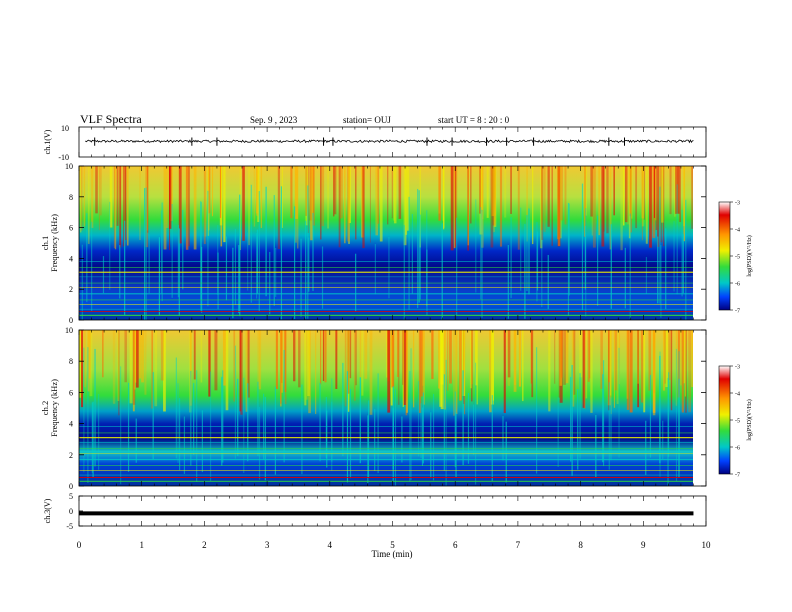  I want to click on ch2-colorbar-tick-label: -6, so click(737, 449).